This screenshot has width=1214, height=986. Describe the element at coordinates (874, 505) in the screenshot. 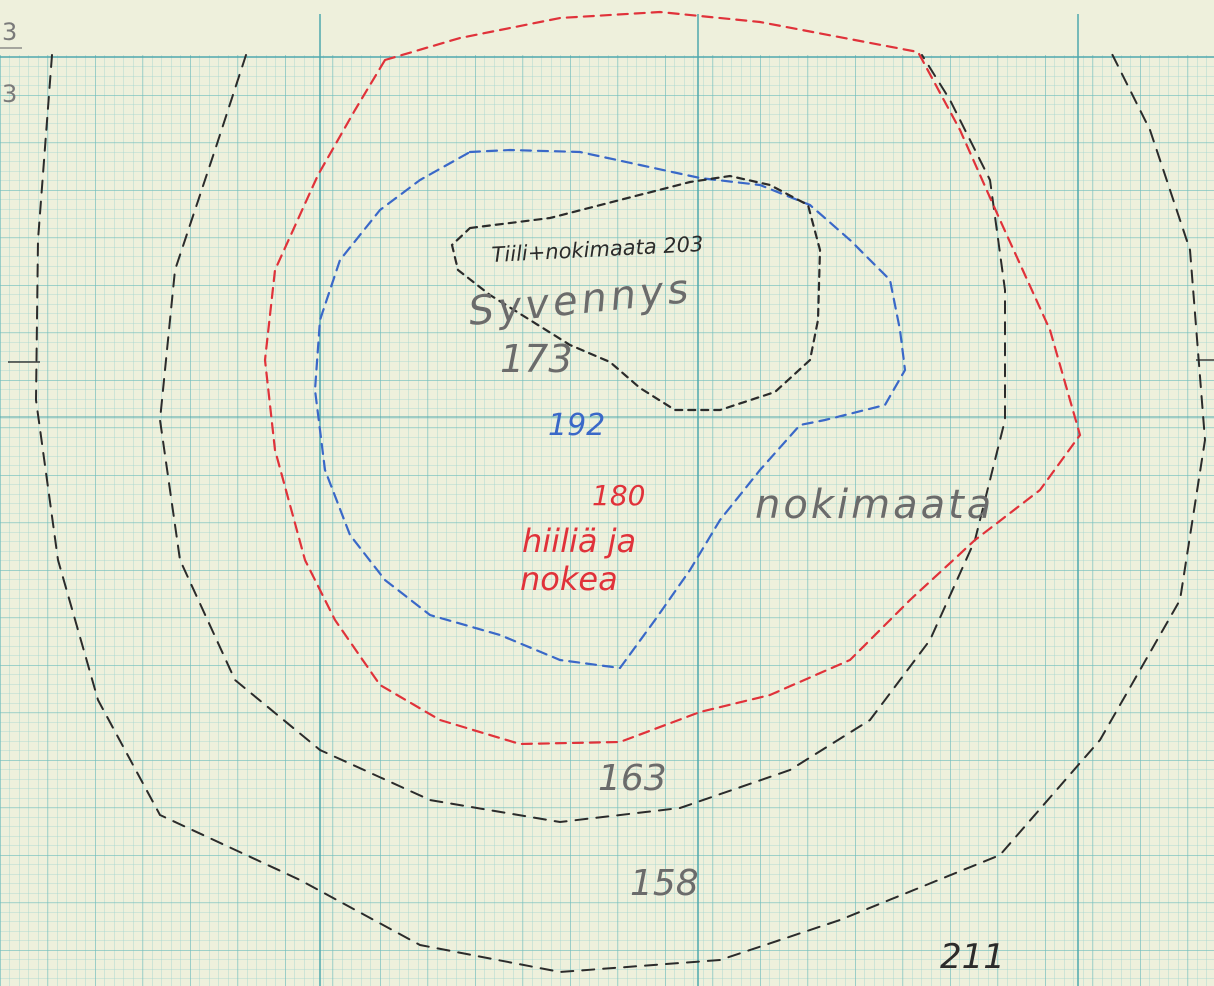

I see `label-nokimaata: nokimaata` at that location.